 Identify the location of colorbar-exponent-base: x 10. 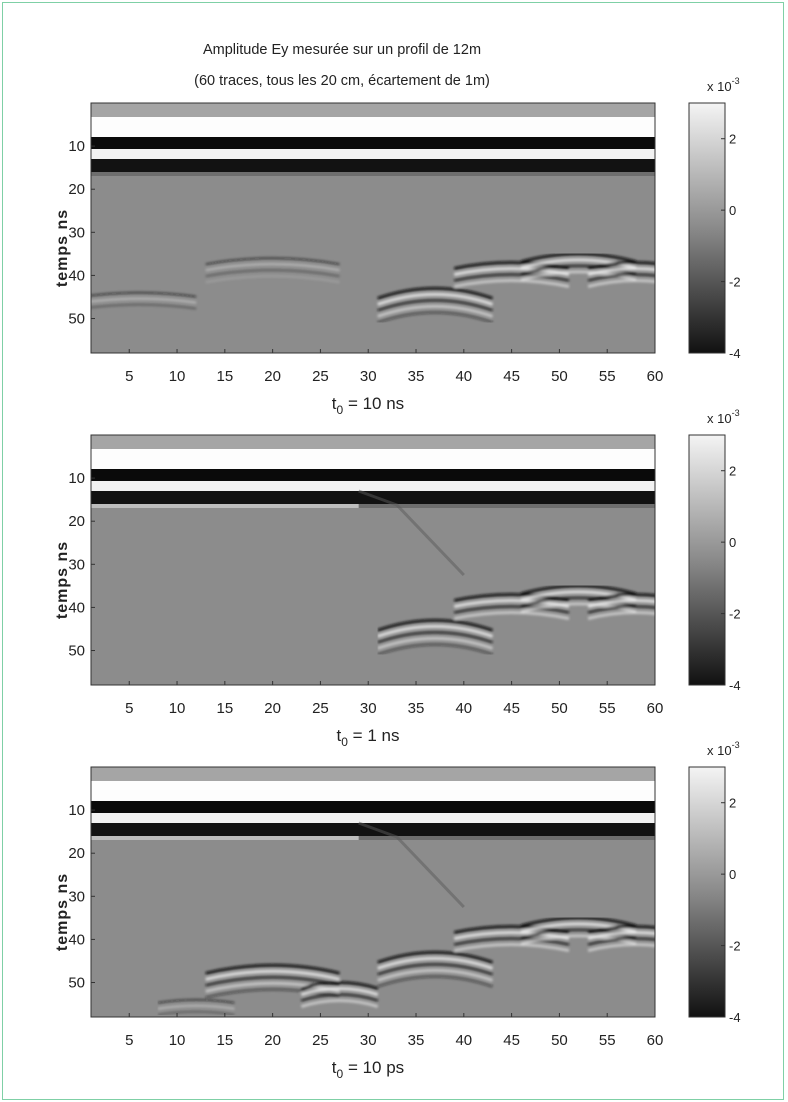
(719, 418).